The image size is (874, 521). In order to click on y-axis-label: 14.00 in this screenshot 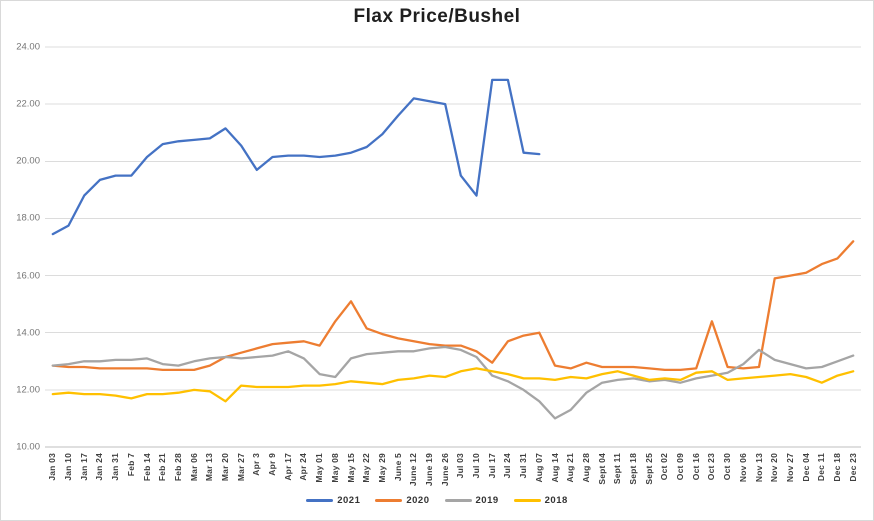, I will do `click(28, 333)`.